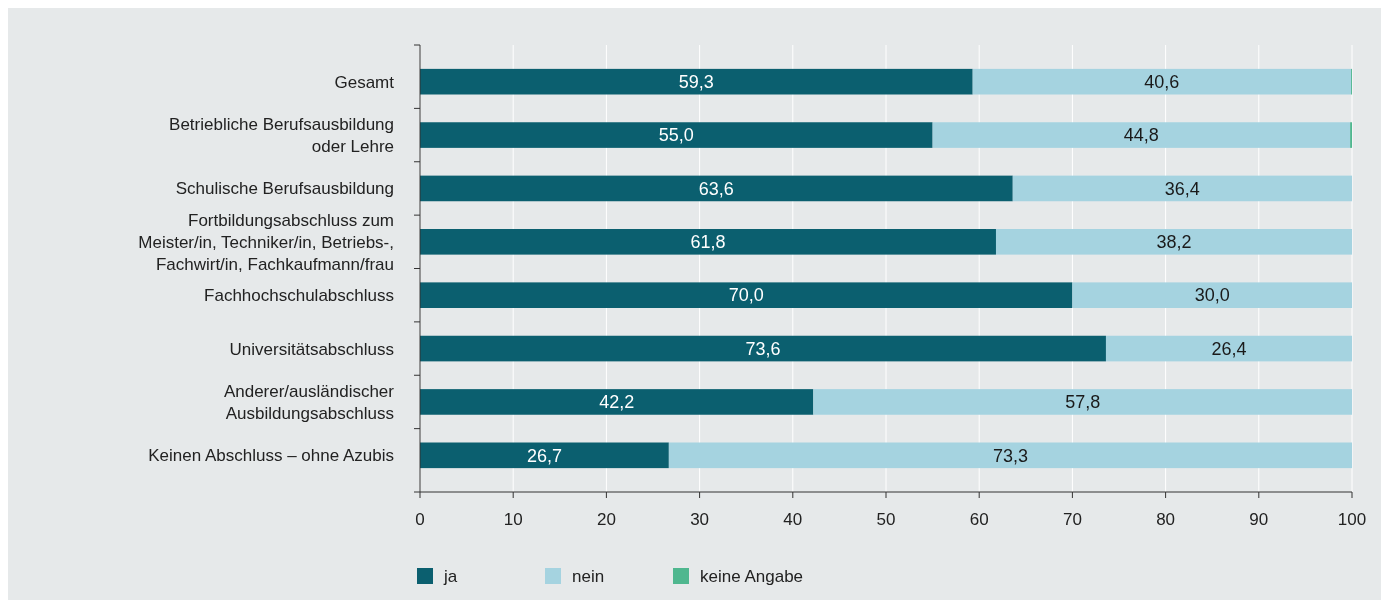 The width and height of the screenshot is (1389, 608). I want to click on data-label: 30,0, so click(1212, 295).